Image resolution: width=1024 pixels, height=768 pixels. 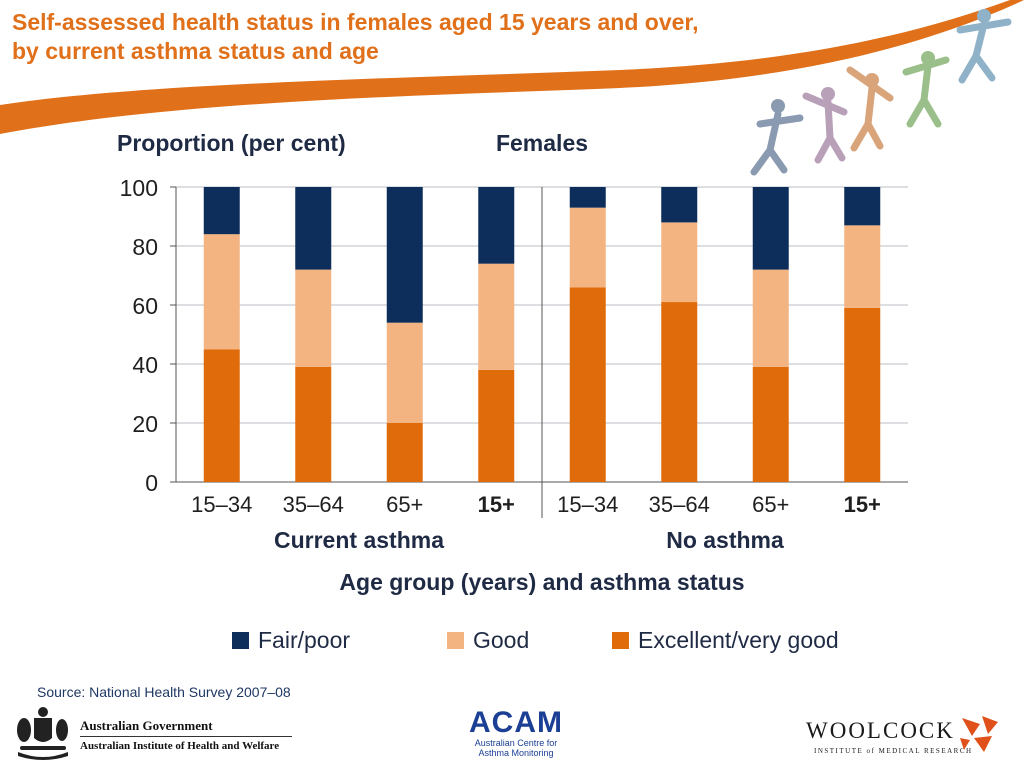 I want to click on gov-name: Australian Government, so click(x=146, y=725).